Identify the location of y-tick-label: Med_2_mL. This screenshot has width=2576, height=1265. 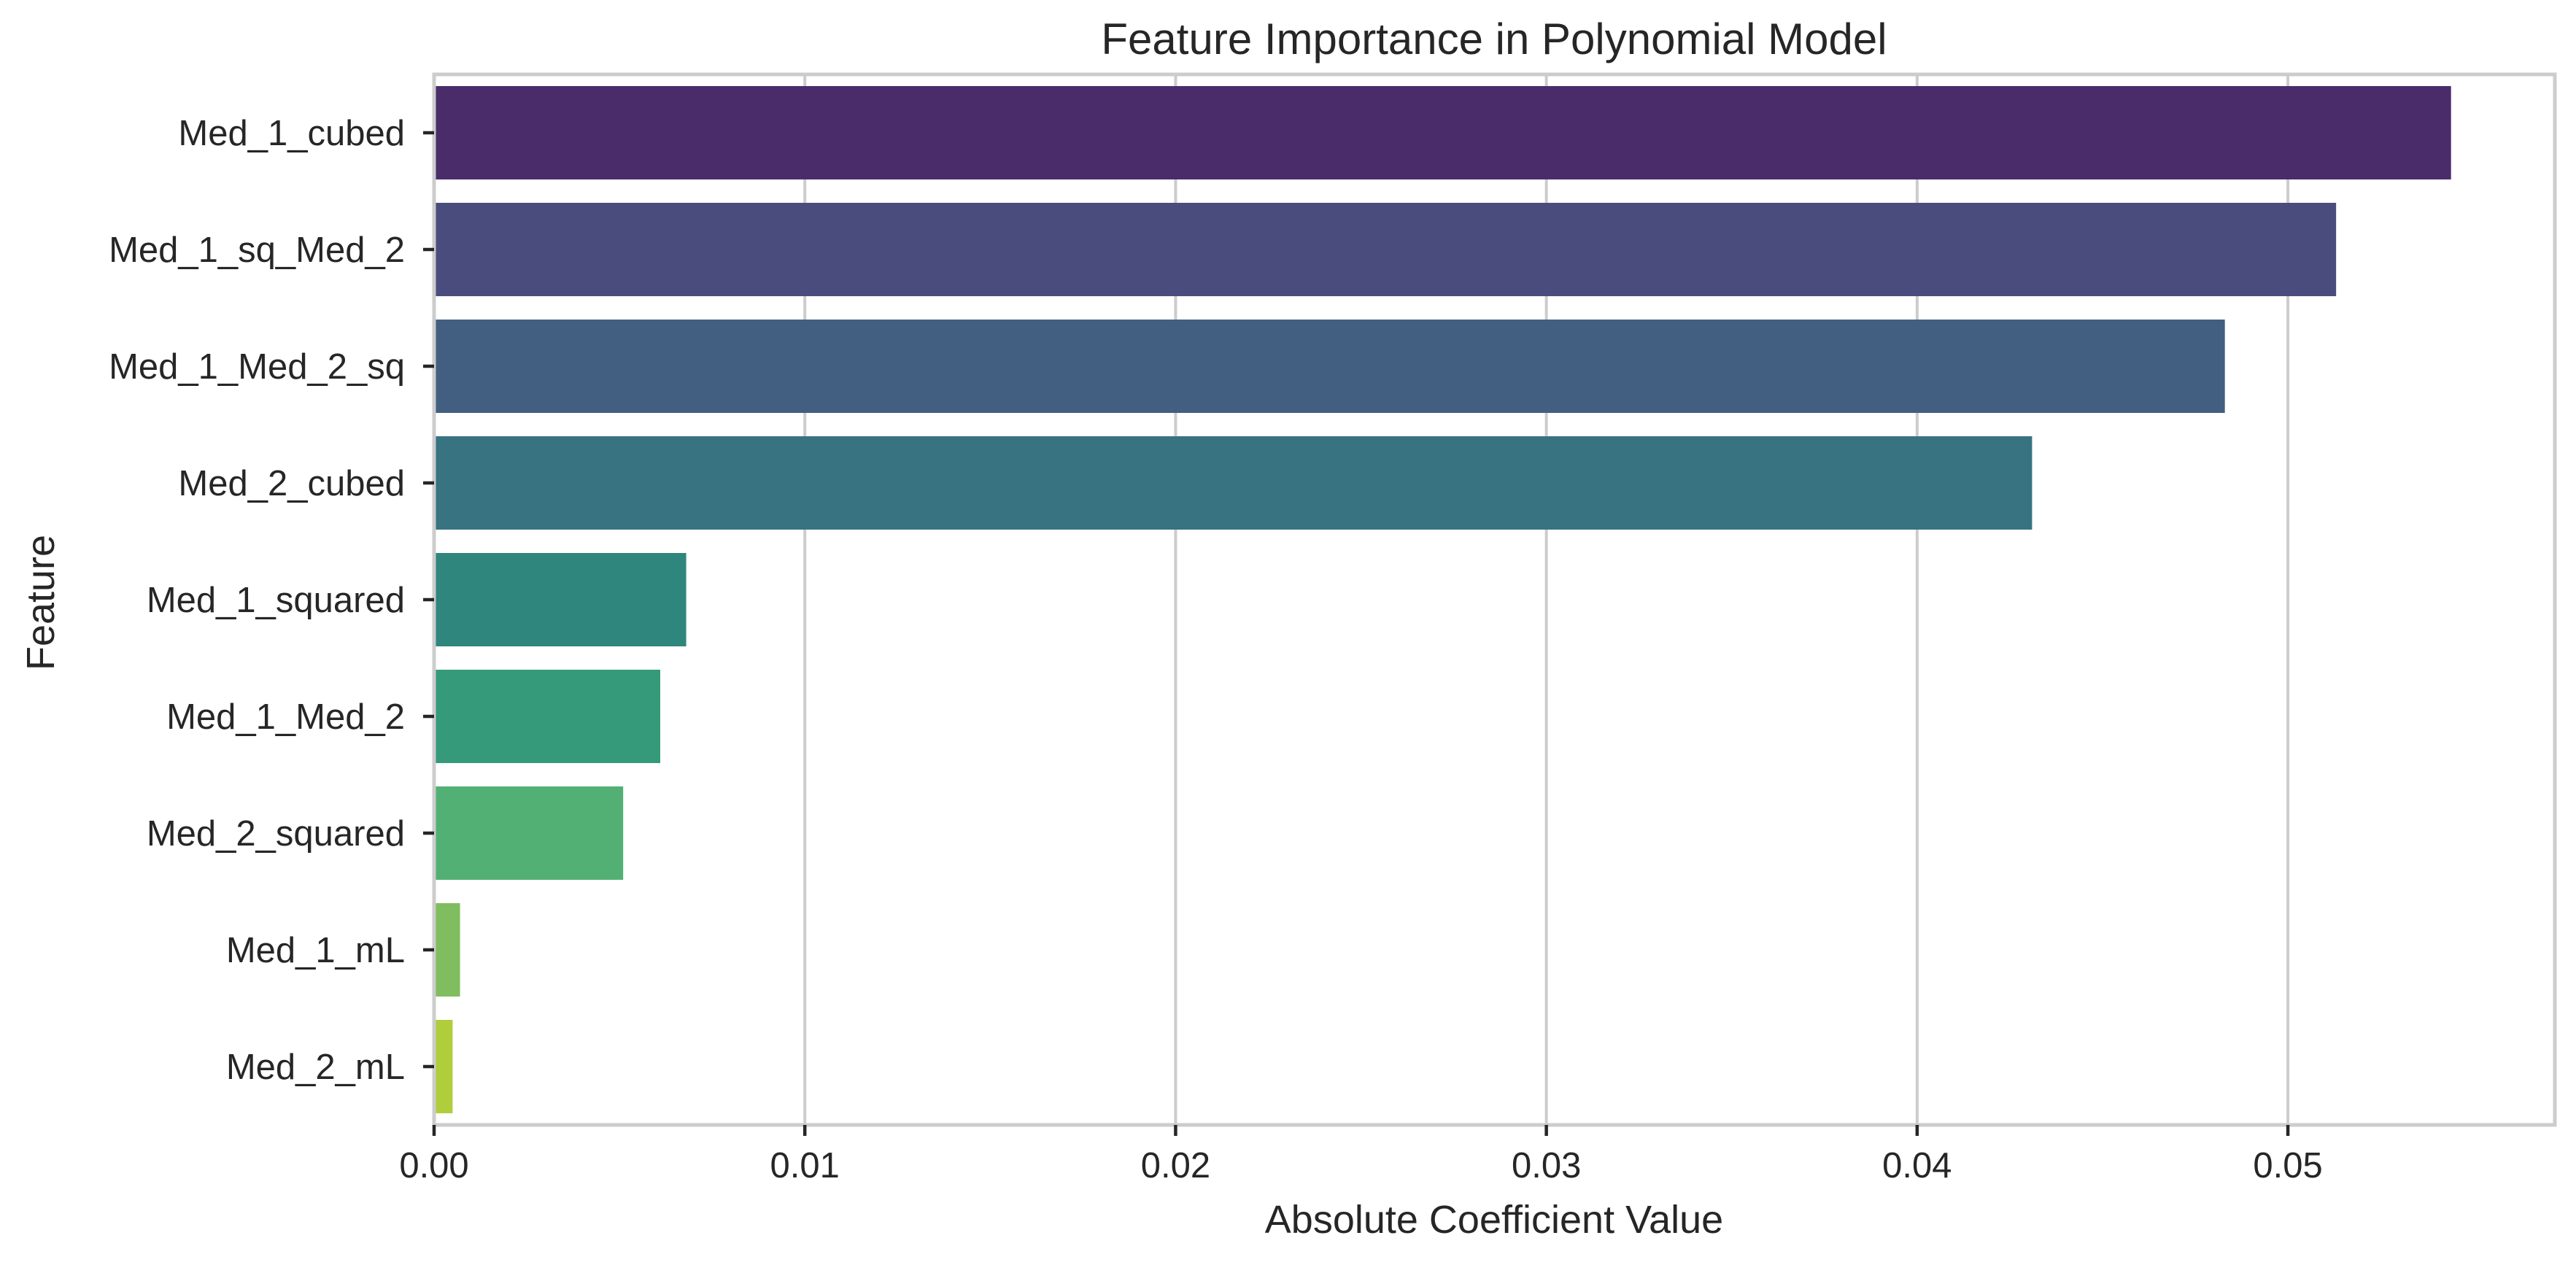
(315, 1067).